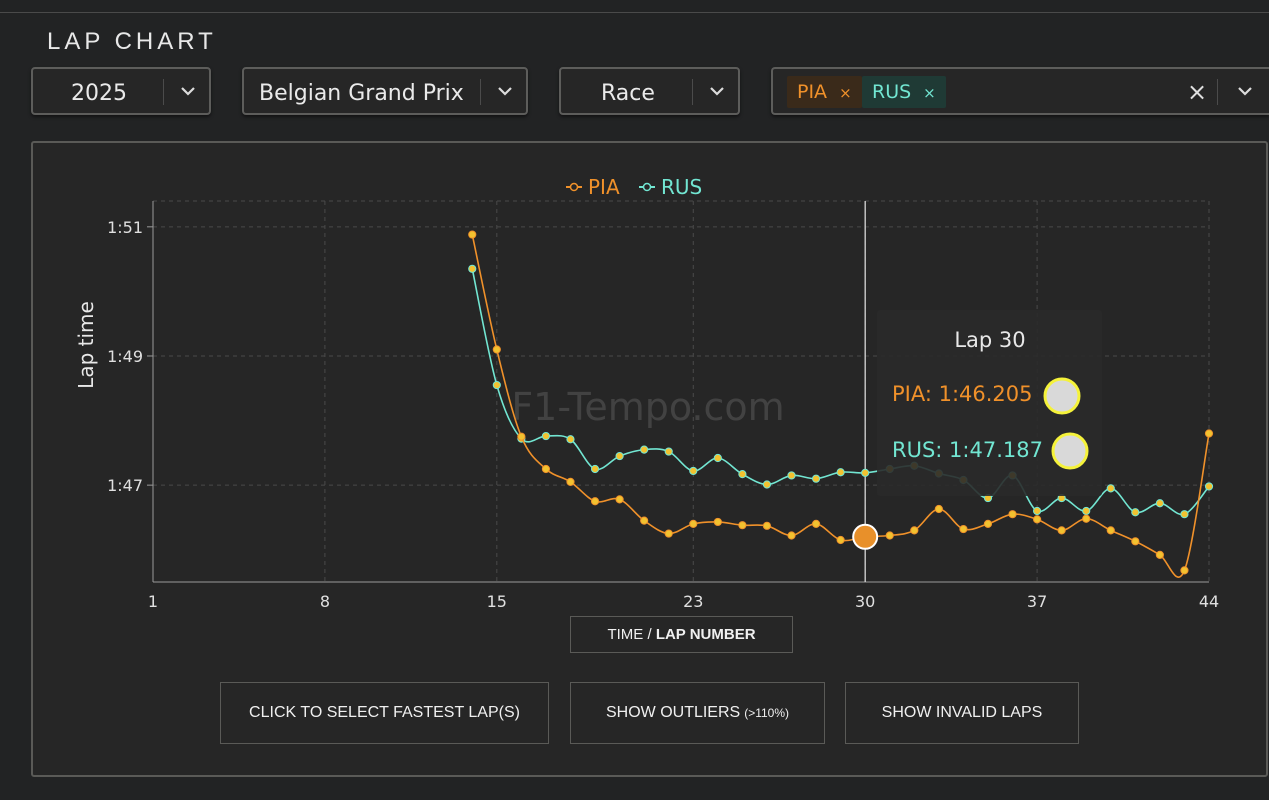 The width and height of the screenshot is (1269, 800). I want to click on x-tick-label: 30, so click(865, 601).